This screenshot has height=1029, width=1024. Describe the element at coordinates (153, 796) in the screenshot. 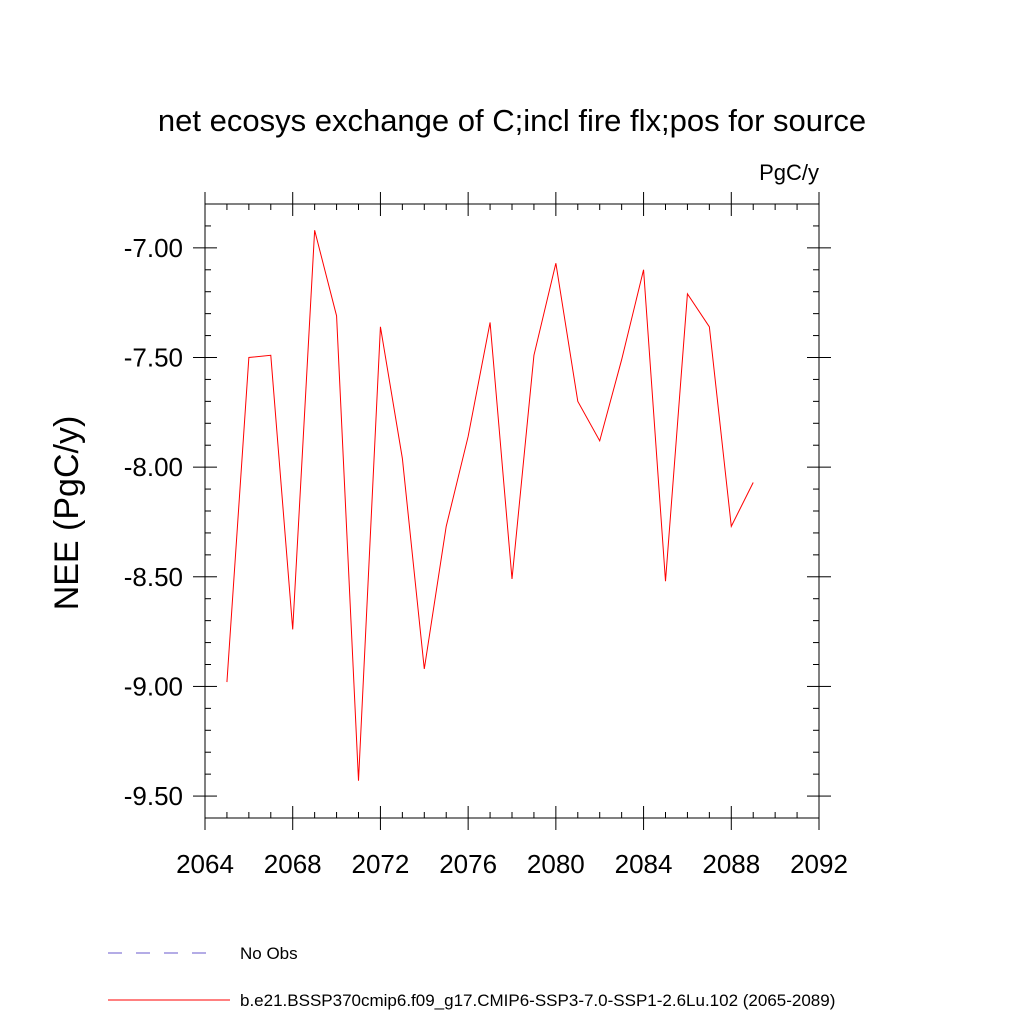

I see `y-tick-label: -9.50` at that location.